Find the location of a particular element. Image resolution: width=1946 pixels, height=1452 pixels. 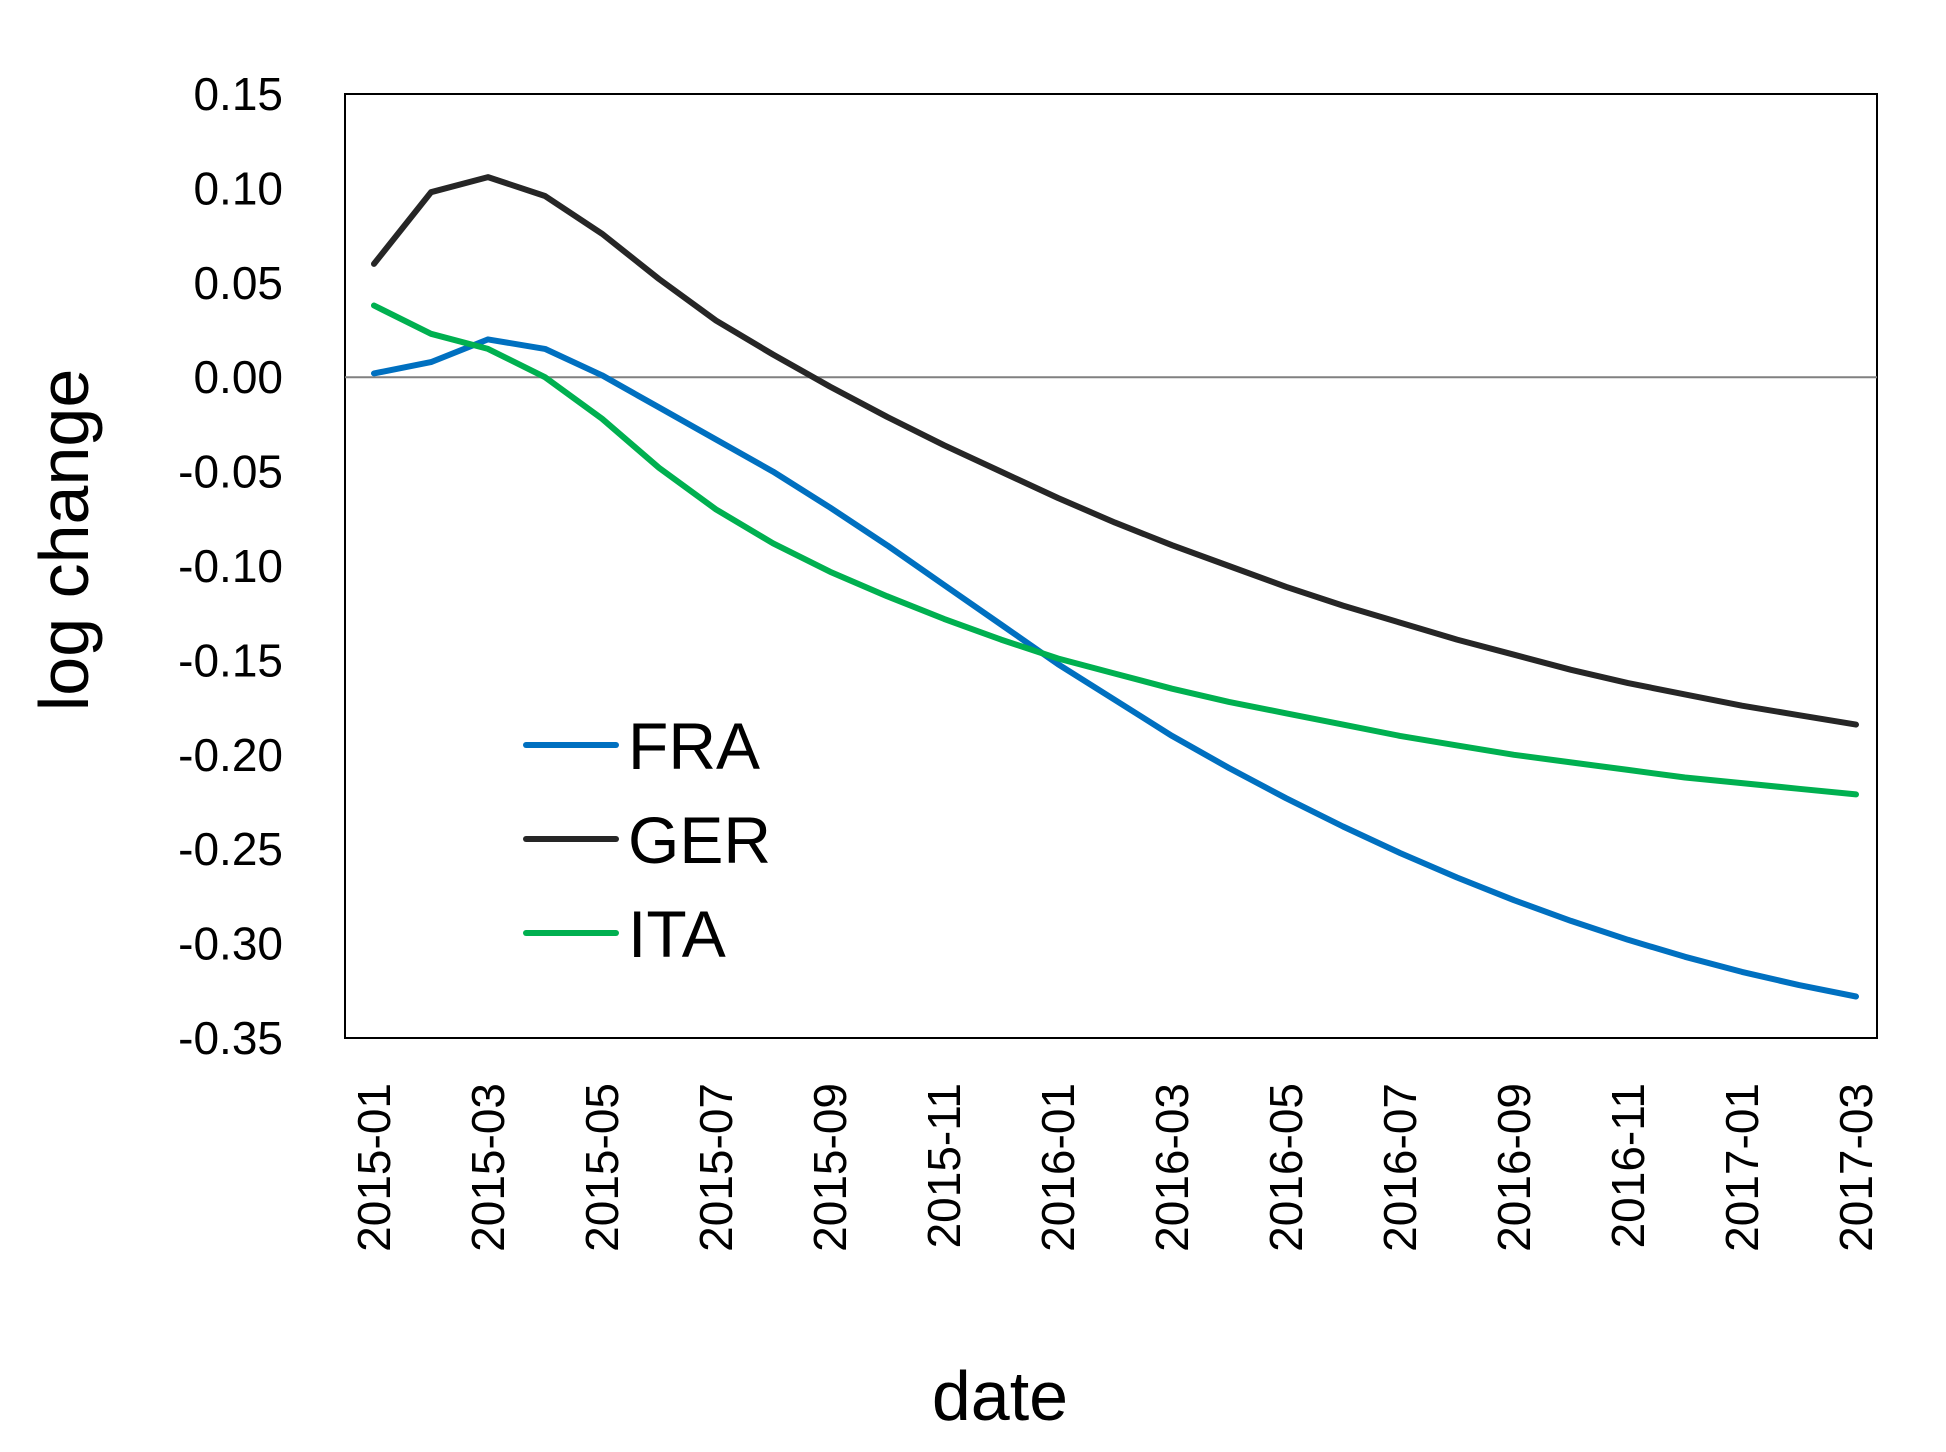

x-tick-label: 2015-05 is located at coordinates (602, 1167).